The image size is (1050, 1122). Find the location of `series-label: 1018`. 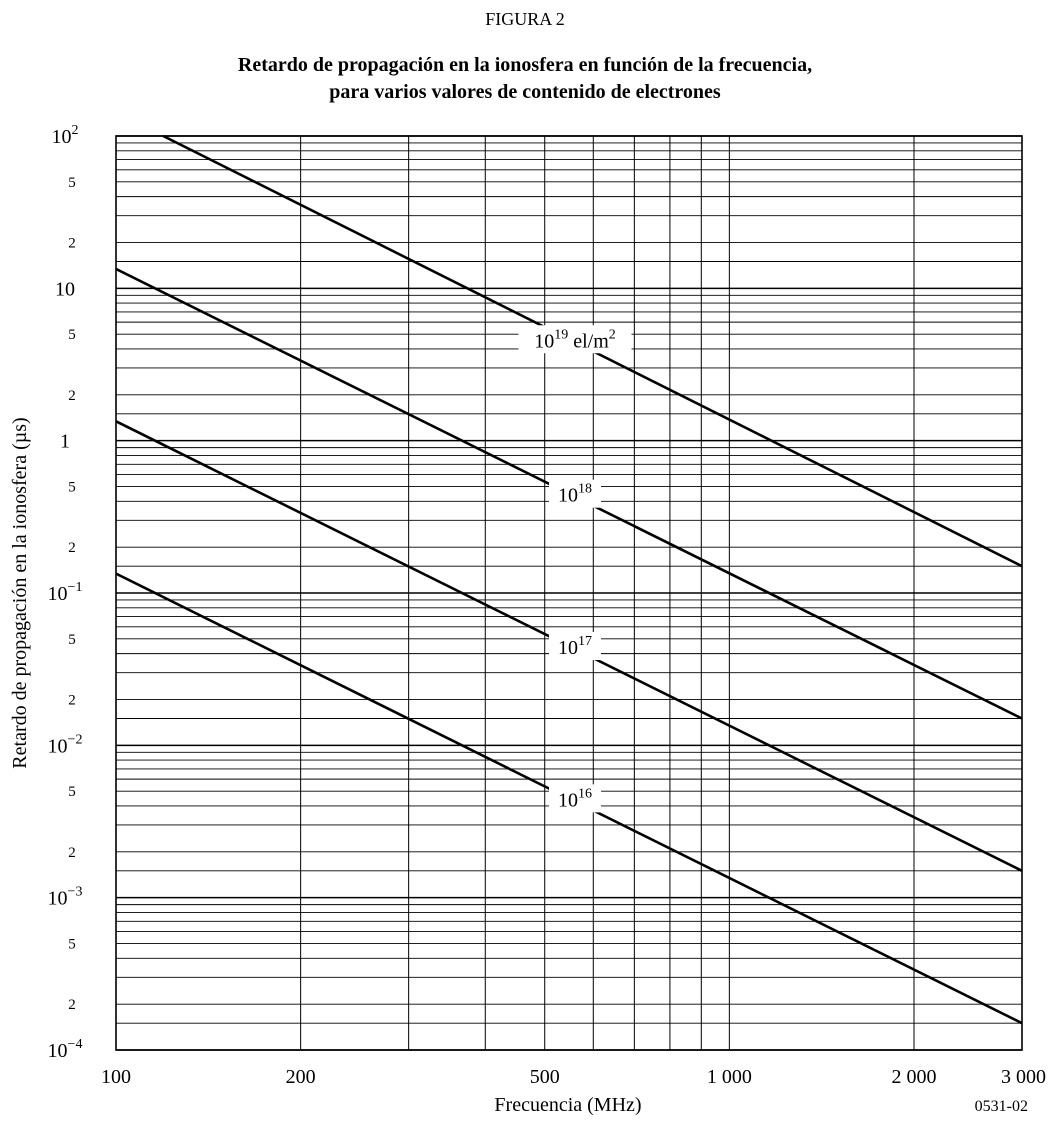

series-label: 1018 is located at coordinates (575, 494).